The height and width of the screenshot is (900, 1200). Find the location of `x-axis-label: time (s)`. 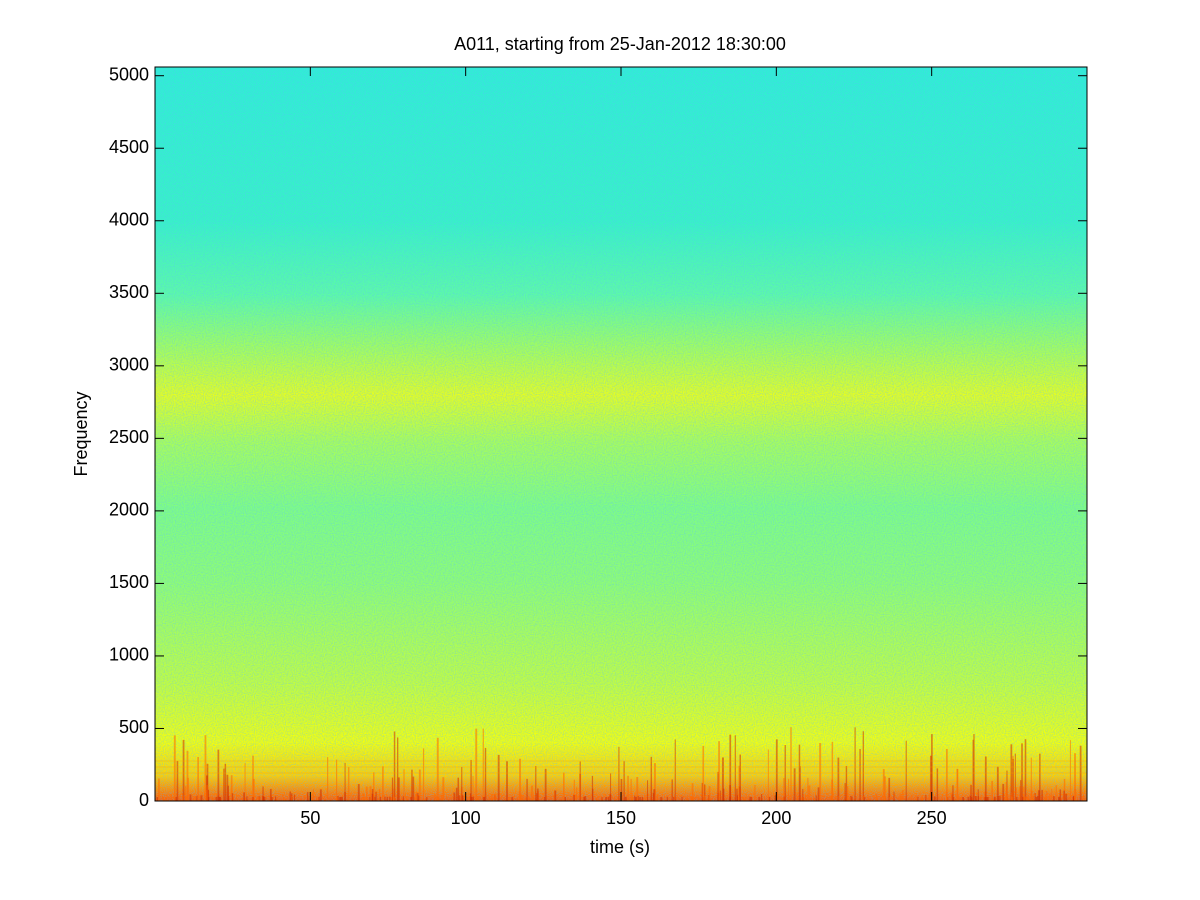

x-axis-label: time (s) is located at coordinates (620, 847).